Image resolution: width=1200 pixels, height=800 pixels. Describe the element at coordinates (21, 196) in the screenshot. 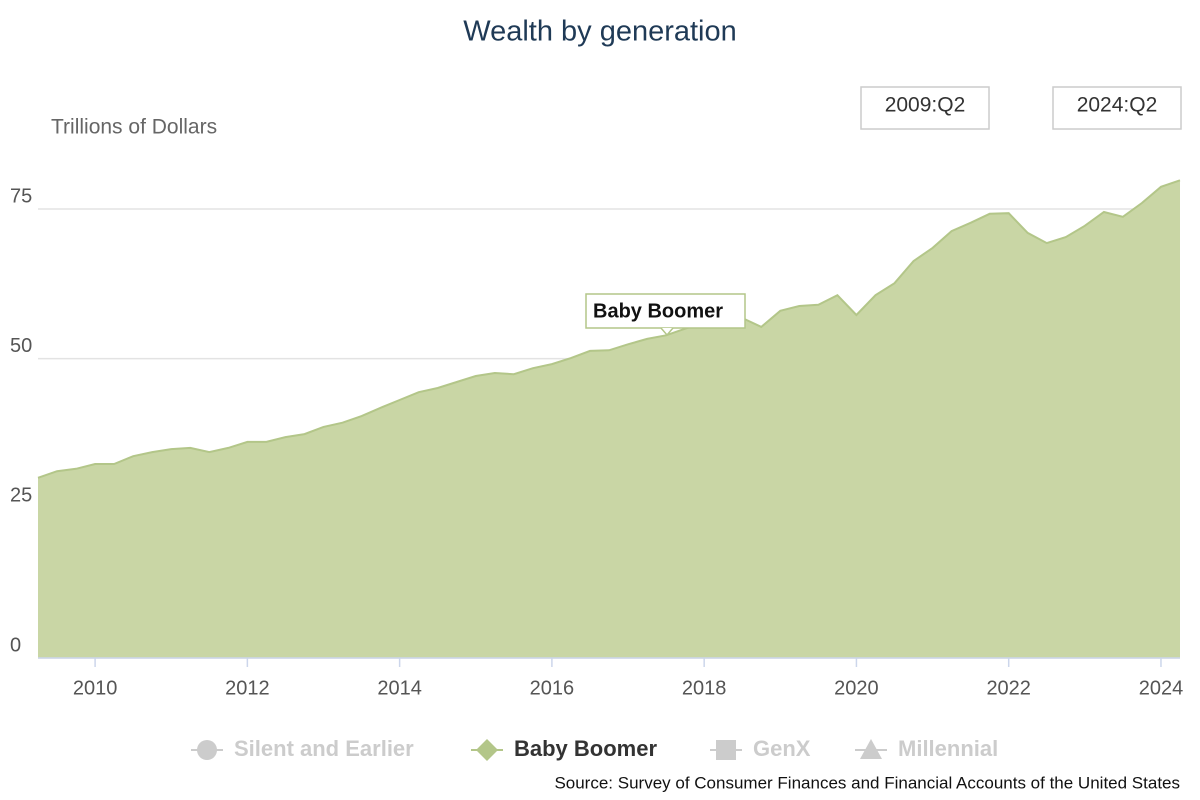

I see `y-tick-label: 75` at that location.